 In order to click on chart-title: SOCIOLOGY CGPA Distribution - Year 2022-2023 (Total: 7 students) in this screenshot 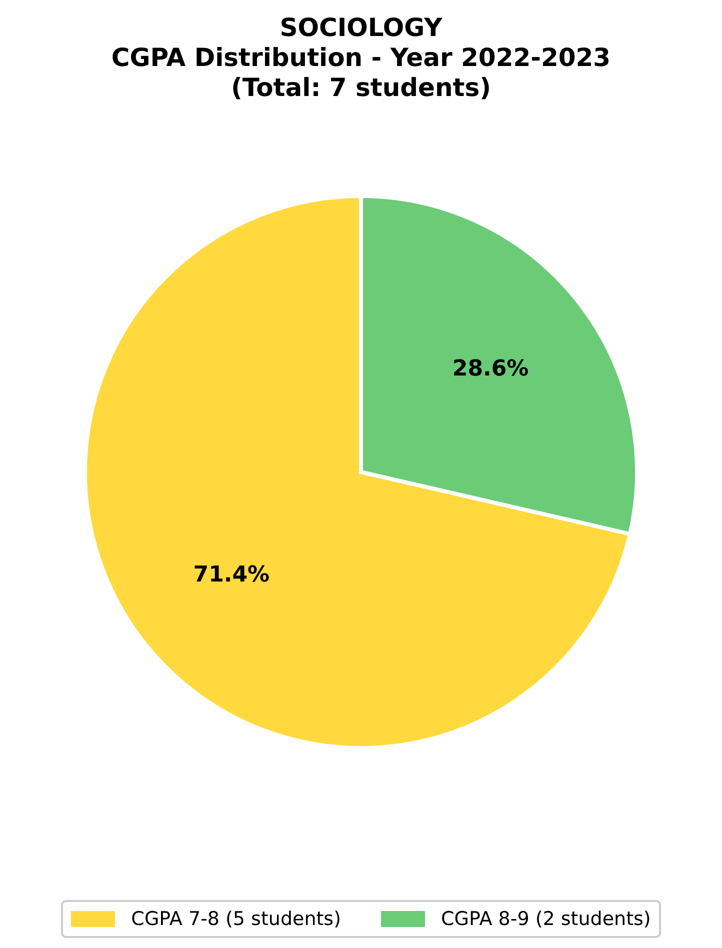, I will do `click(361, 57)`.